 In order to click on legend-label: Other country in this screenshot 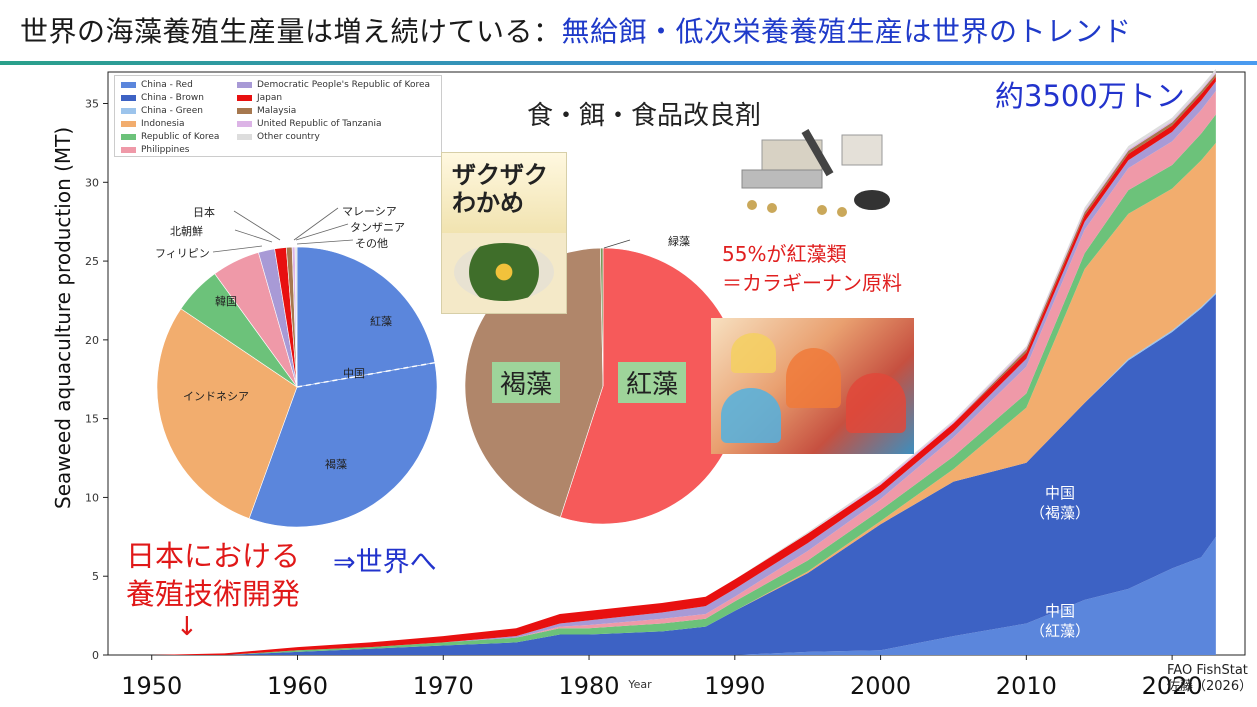, I will do `click(288, 137)`.